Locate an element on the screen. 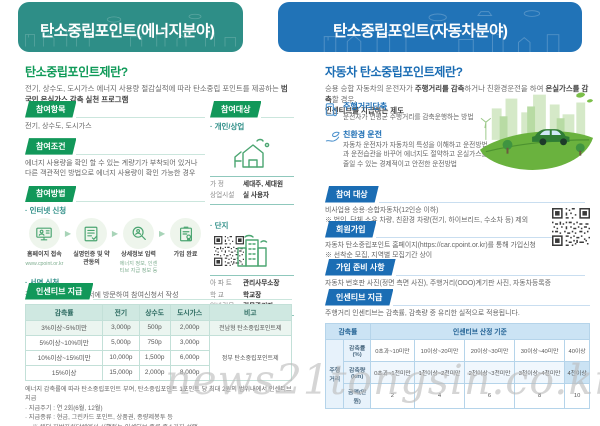 The image size is (600, 426). detail-input-icon is located at coordinates (139, 233).